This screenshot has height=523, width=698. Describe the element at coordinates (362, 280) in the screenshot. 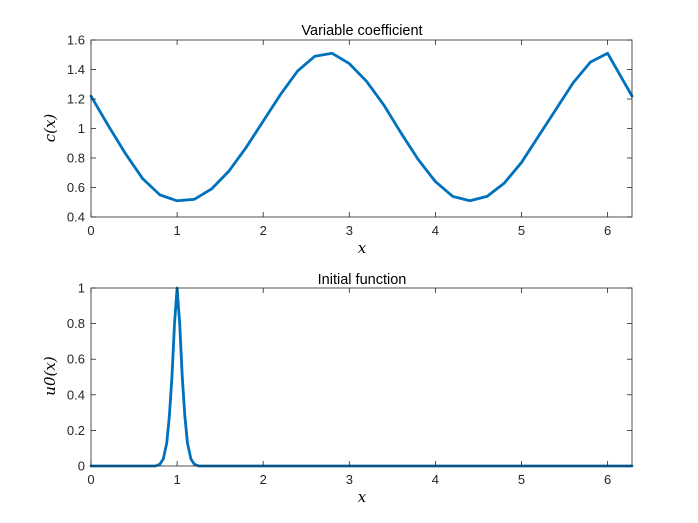

I see `chart-title: Initial function` at that location.